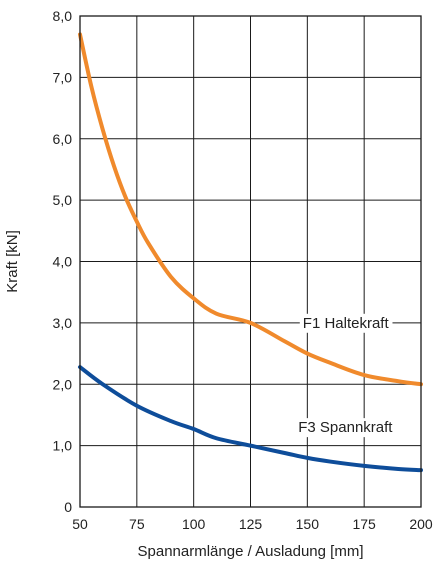 The width and height of the screenshot is (437, 569). I want to click on x-tick-label: 125, so click(251, 524).